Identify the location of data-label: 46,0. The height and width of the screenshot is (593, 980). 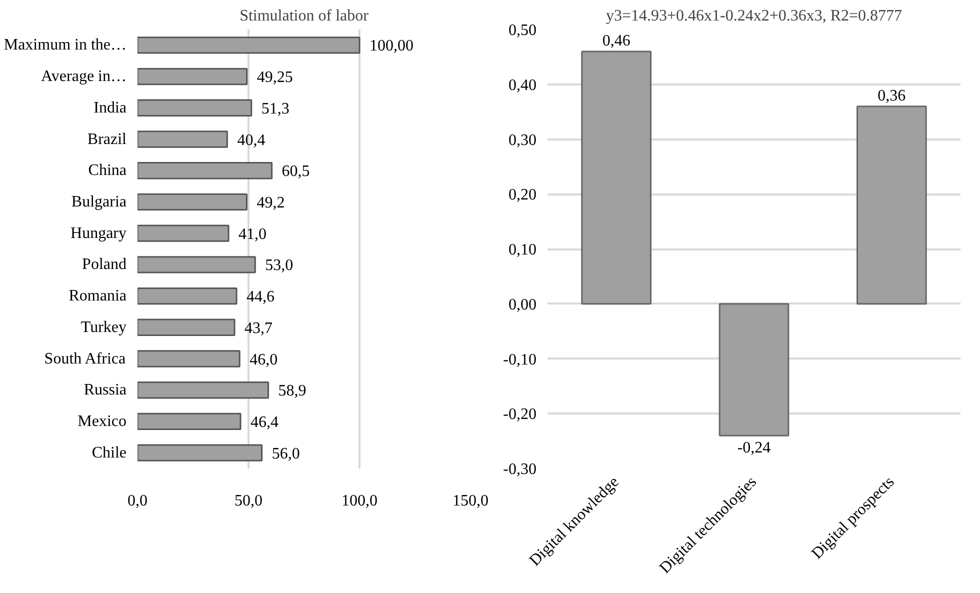
(264, 359).